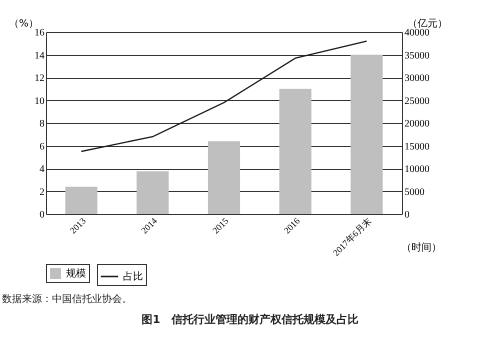 The image size is (500, 349). Describe the element at coordinates (42, 146) in the screenshot. I see `y-tick-label: 6` at that location.